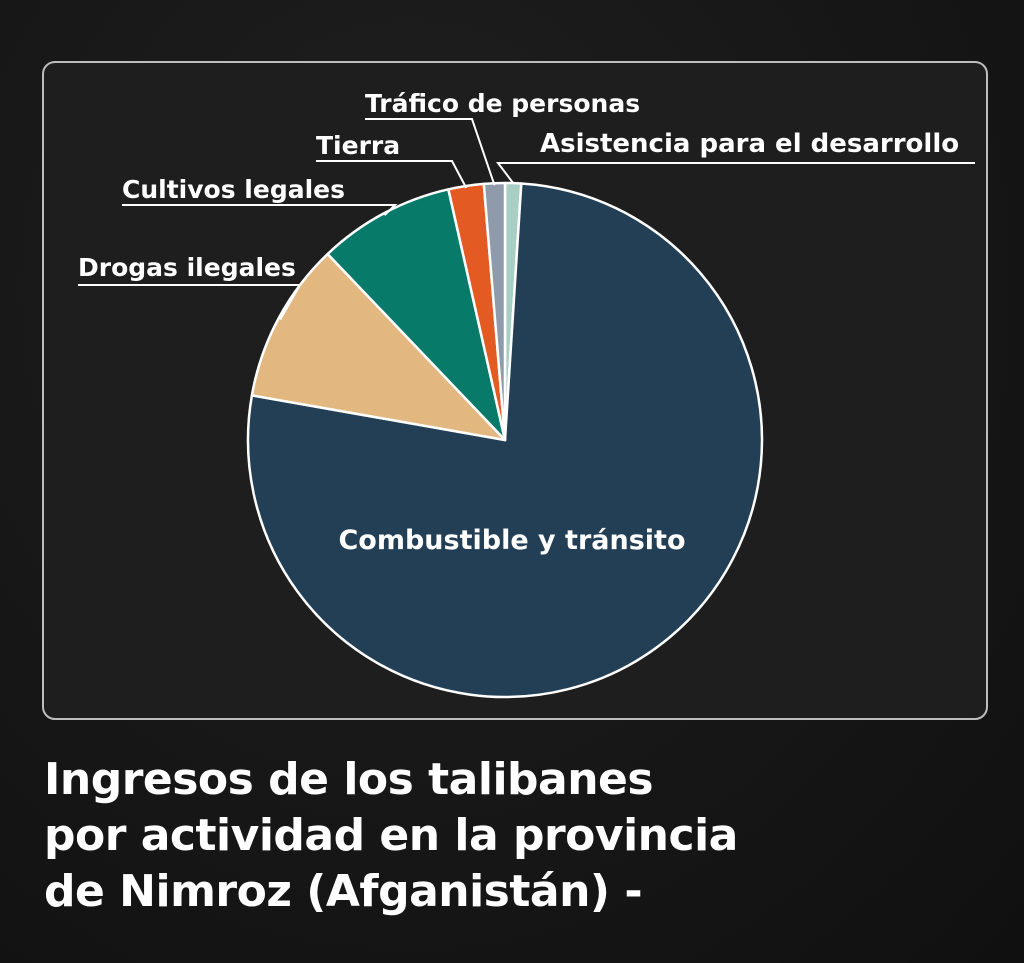 The height and width of the screenshot is (963, 1024). Describe the element at coordinates (349, 779) in the screenshot. I see `title-line-1: Ingresos de los talibanes` at that location.